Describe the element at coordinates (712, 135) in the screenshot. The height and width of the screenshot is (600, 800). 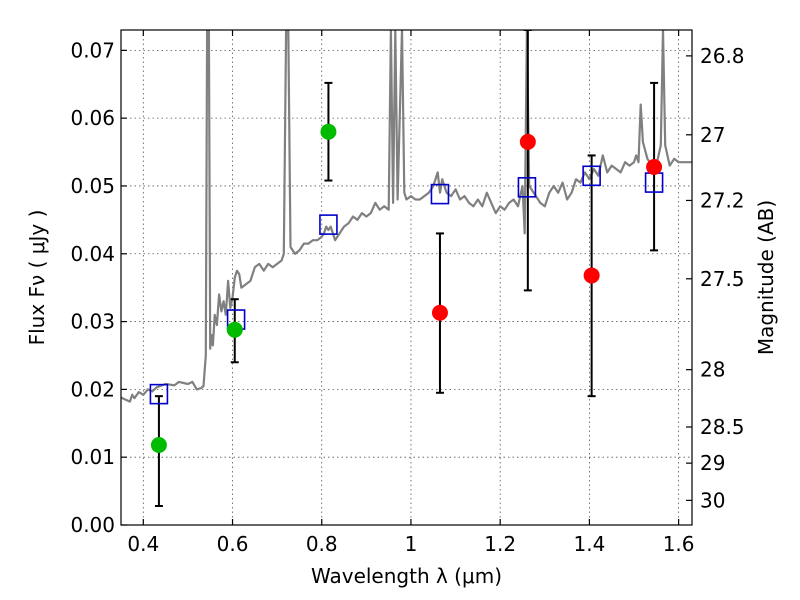
I see `y2-tick-label: 27` at that location.